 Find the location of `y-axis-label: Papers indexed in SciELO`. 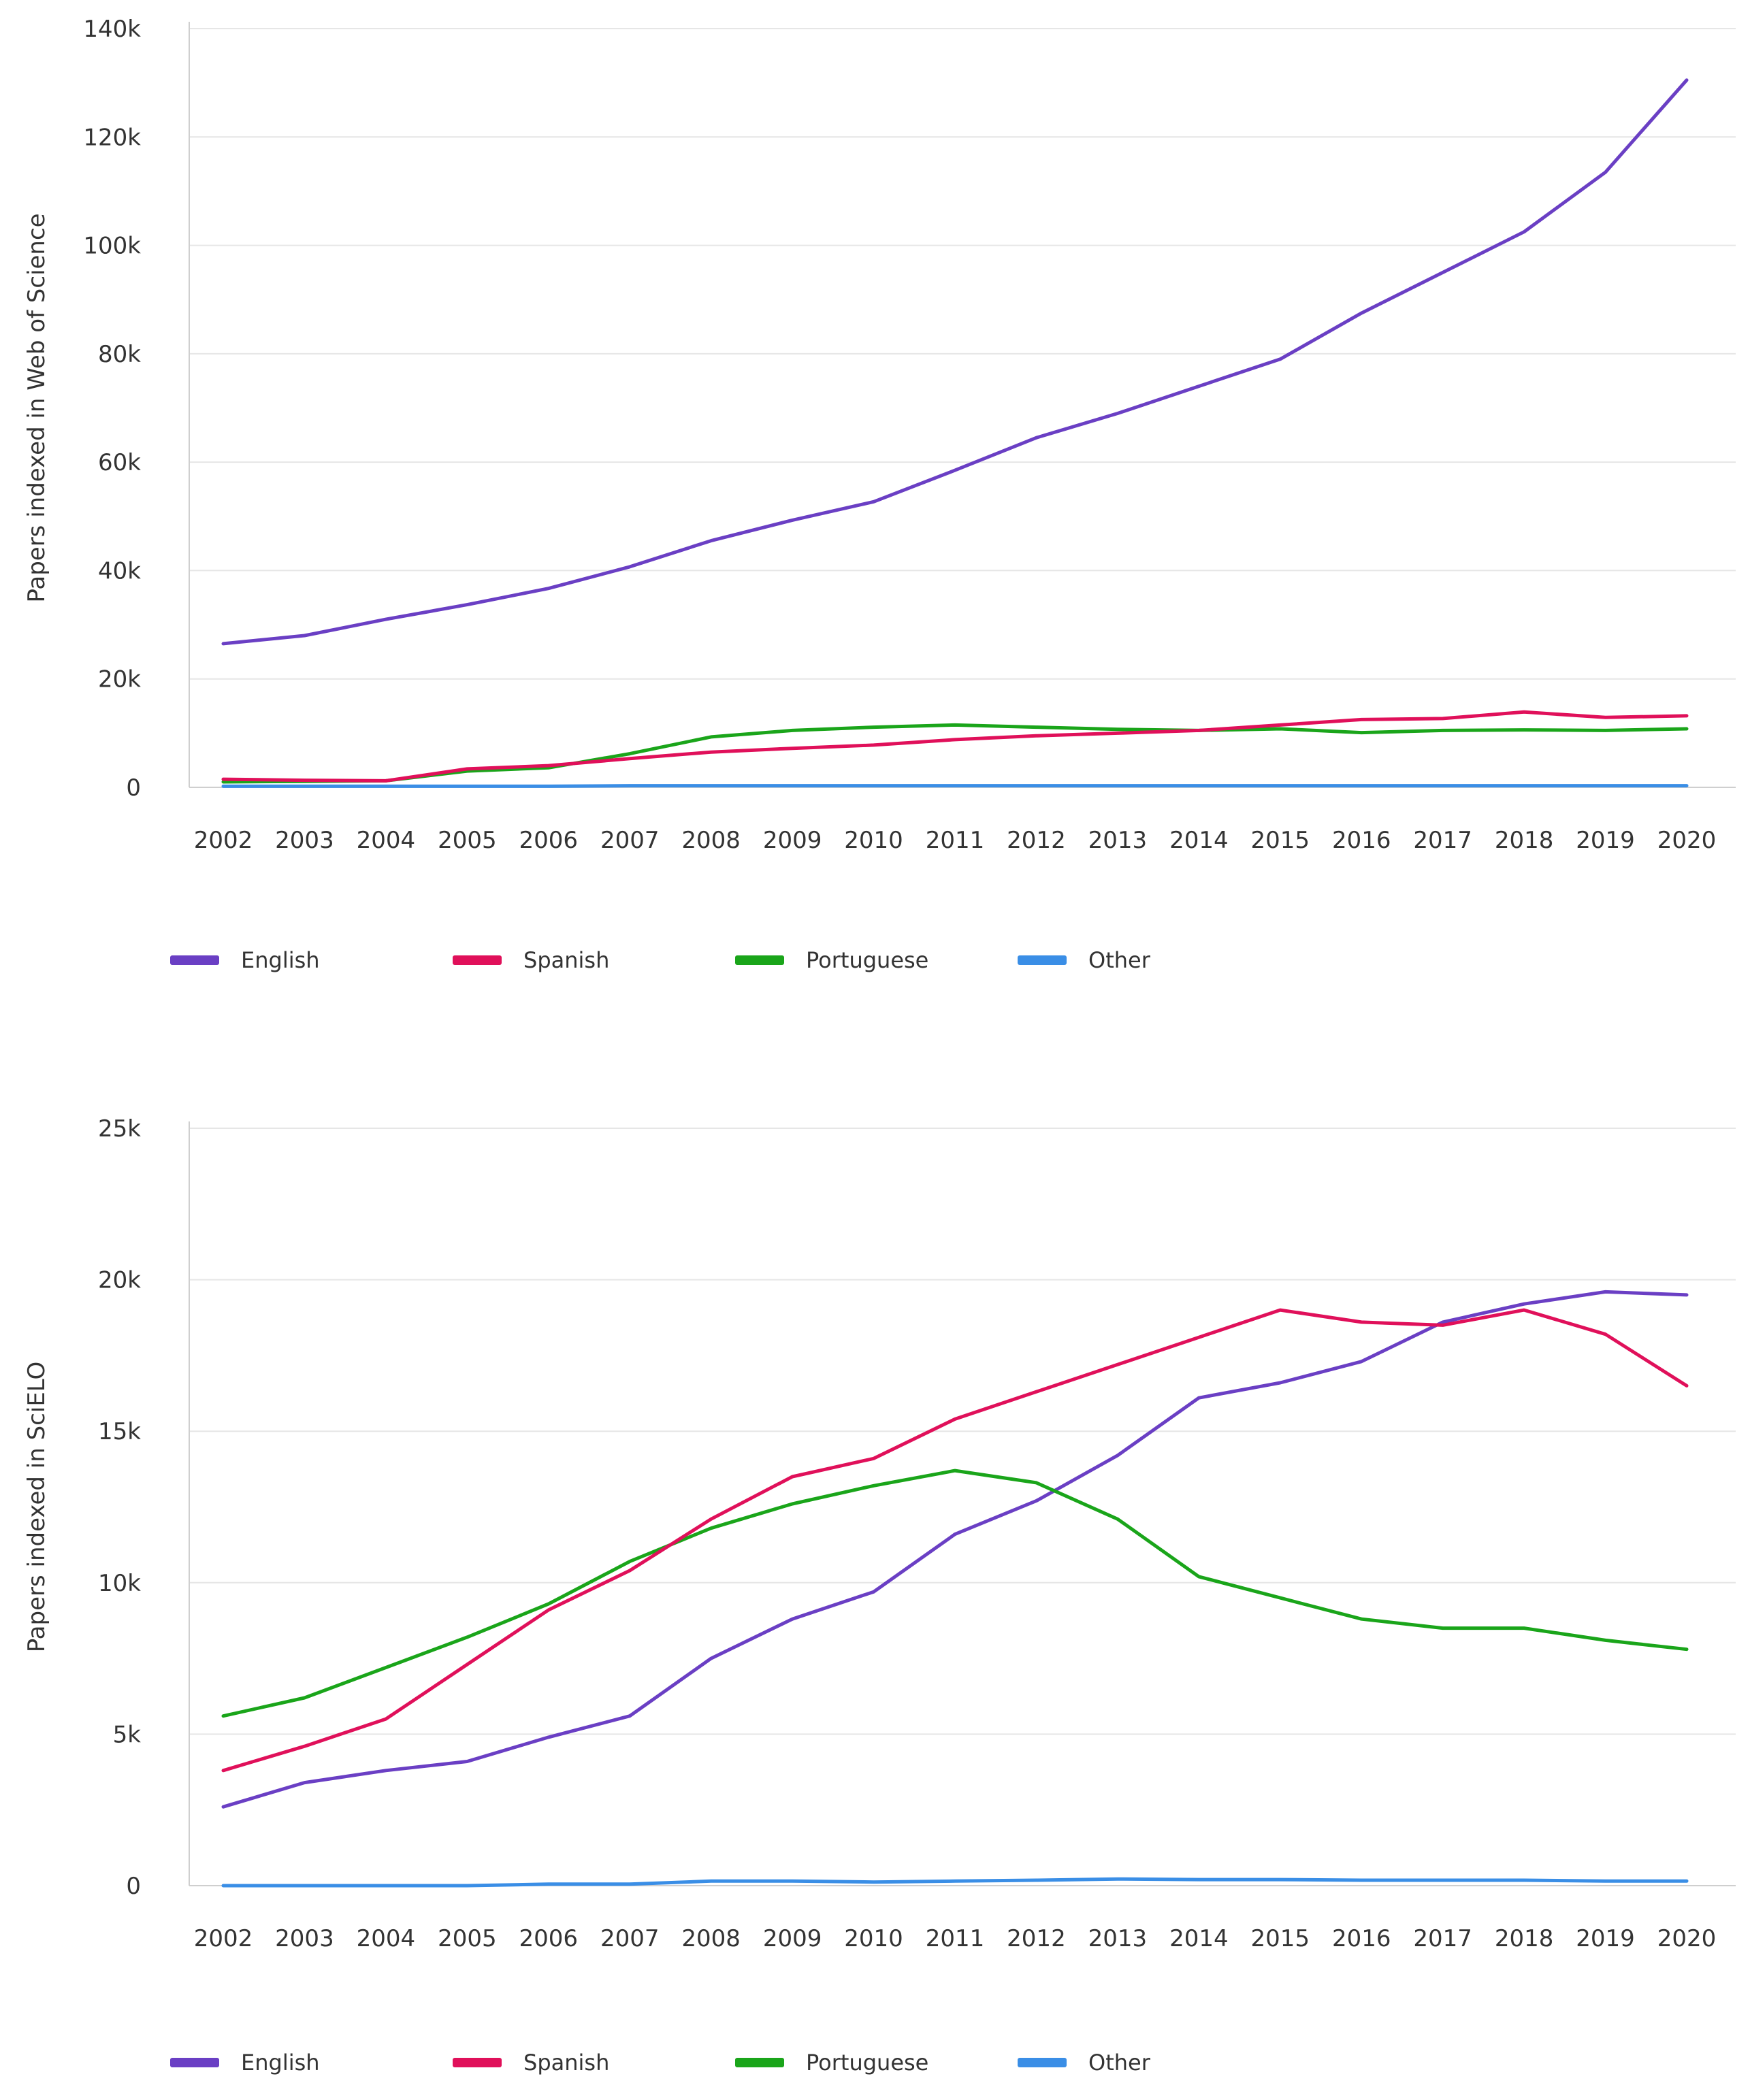

y-axis-label: Papers indexed in SciELO is located at coordinates (36, 1507).